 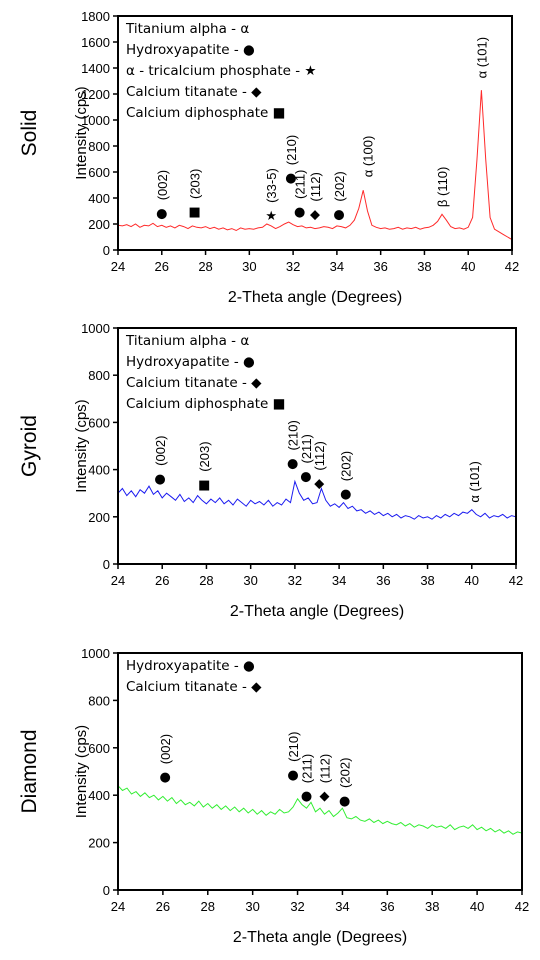 I want to click on data-line, so click(x=315, y=165).